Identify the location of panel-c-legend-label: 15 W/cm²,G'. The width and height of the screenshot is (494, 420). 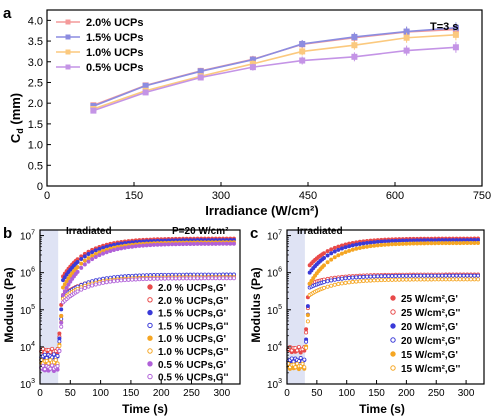
(429, 355).